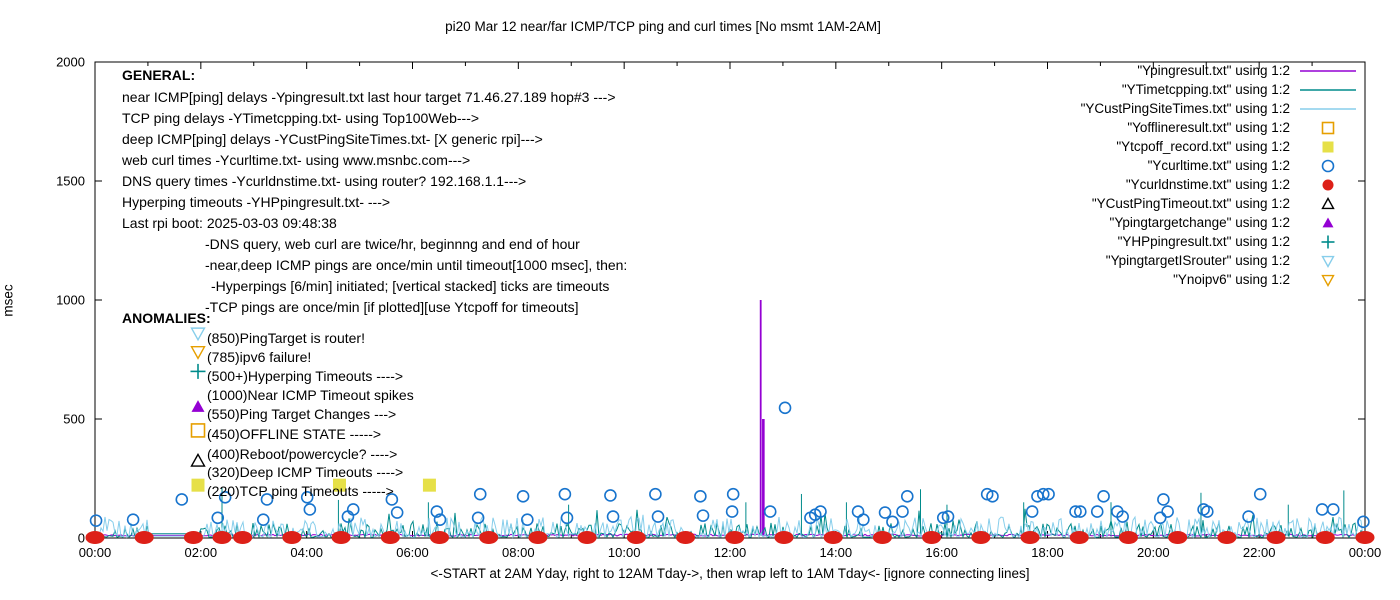  Describe the element at coordinates (1328, 185) in the screenshot. I see `circle-filled-marker` at that location.